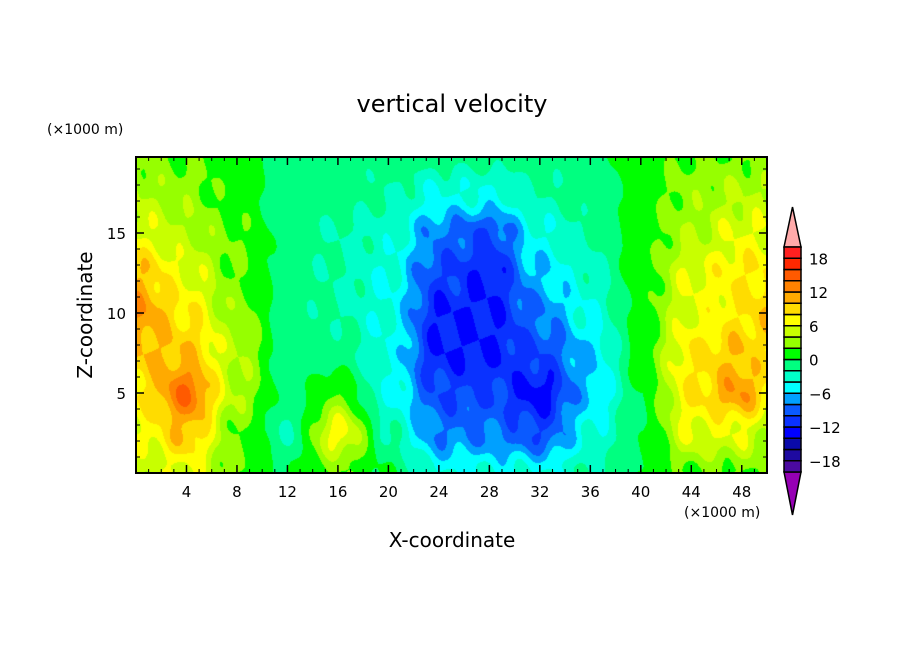 This screenshot has height=654, width=904. Describe the element at coordinates (539, 492) in the screenshot. I see `x-tick-label: 32` at that location.